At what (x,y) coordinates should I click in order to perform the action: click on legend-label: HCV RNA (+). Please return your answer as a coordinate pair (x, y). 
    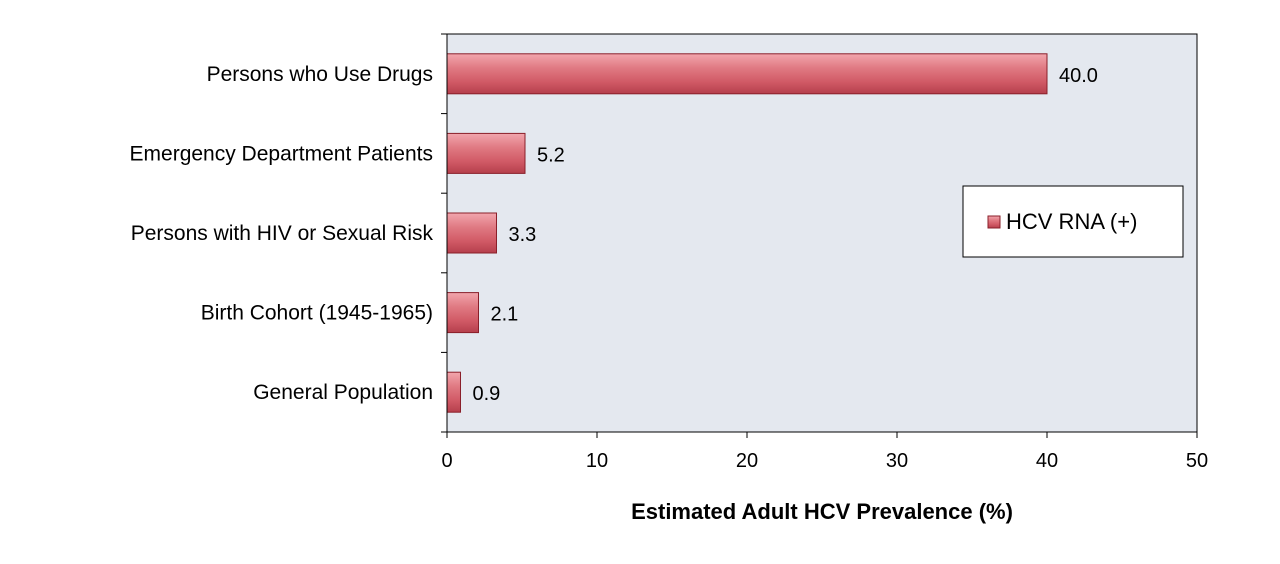
    Looking at the image, I should click on (1071, 221).